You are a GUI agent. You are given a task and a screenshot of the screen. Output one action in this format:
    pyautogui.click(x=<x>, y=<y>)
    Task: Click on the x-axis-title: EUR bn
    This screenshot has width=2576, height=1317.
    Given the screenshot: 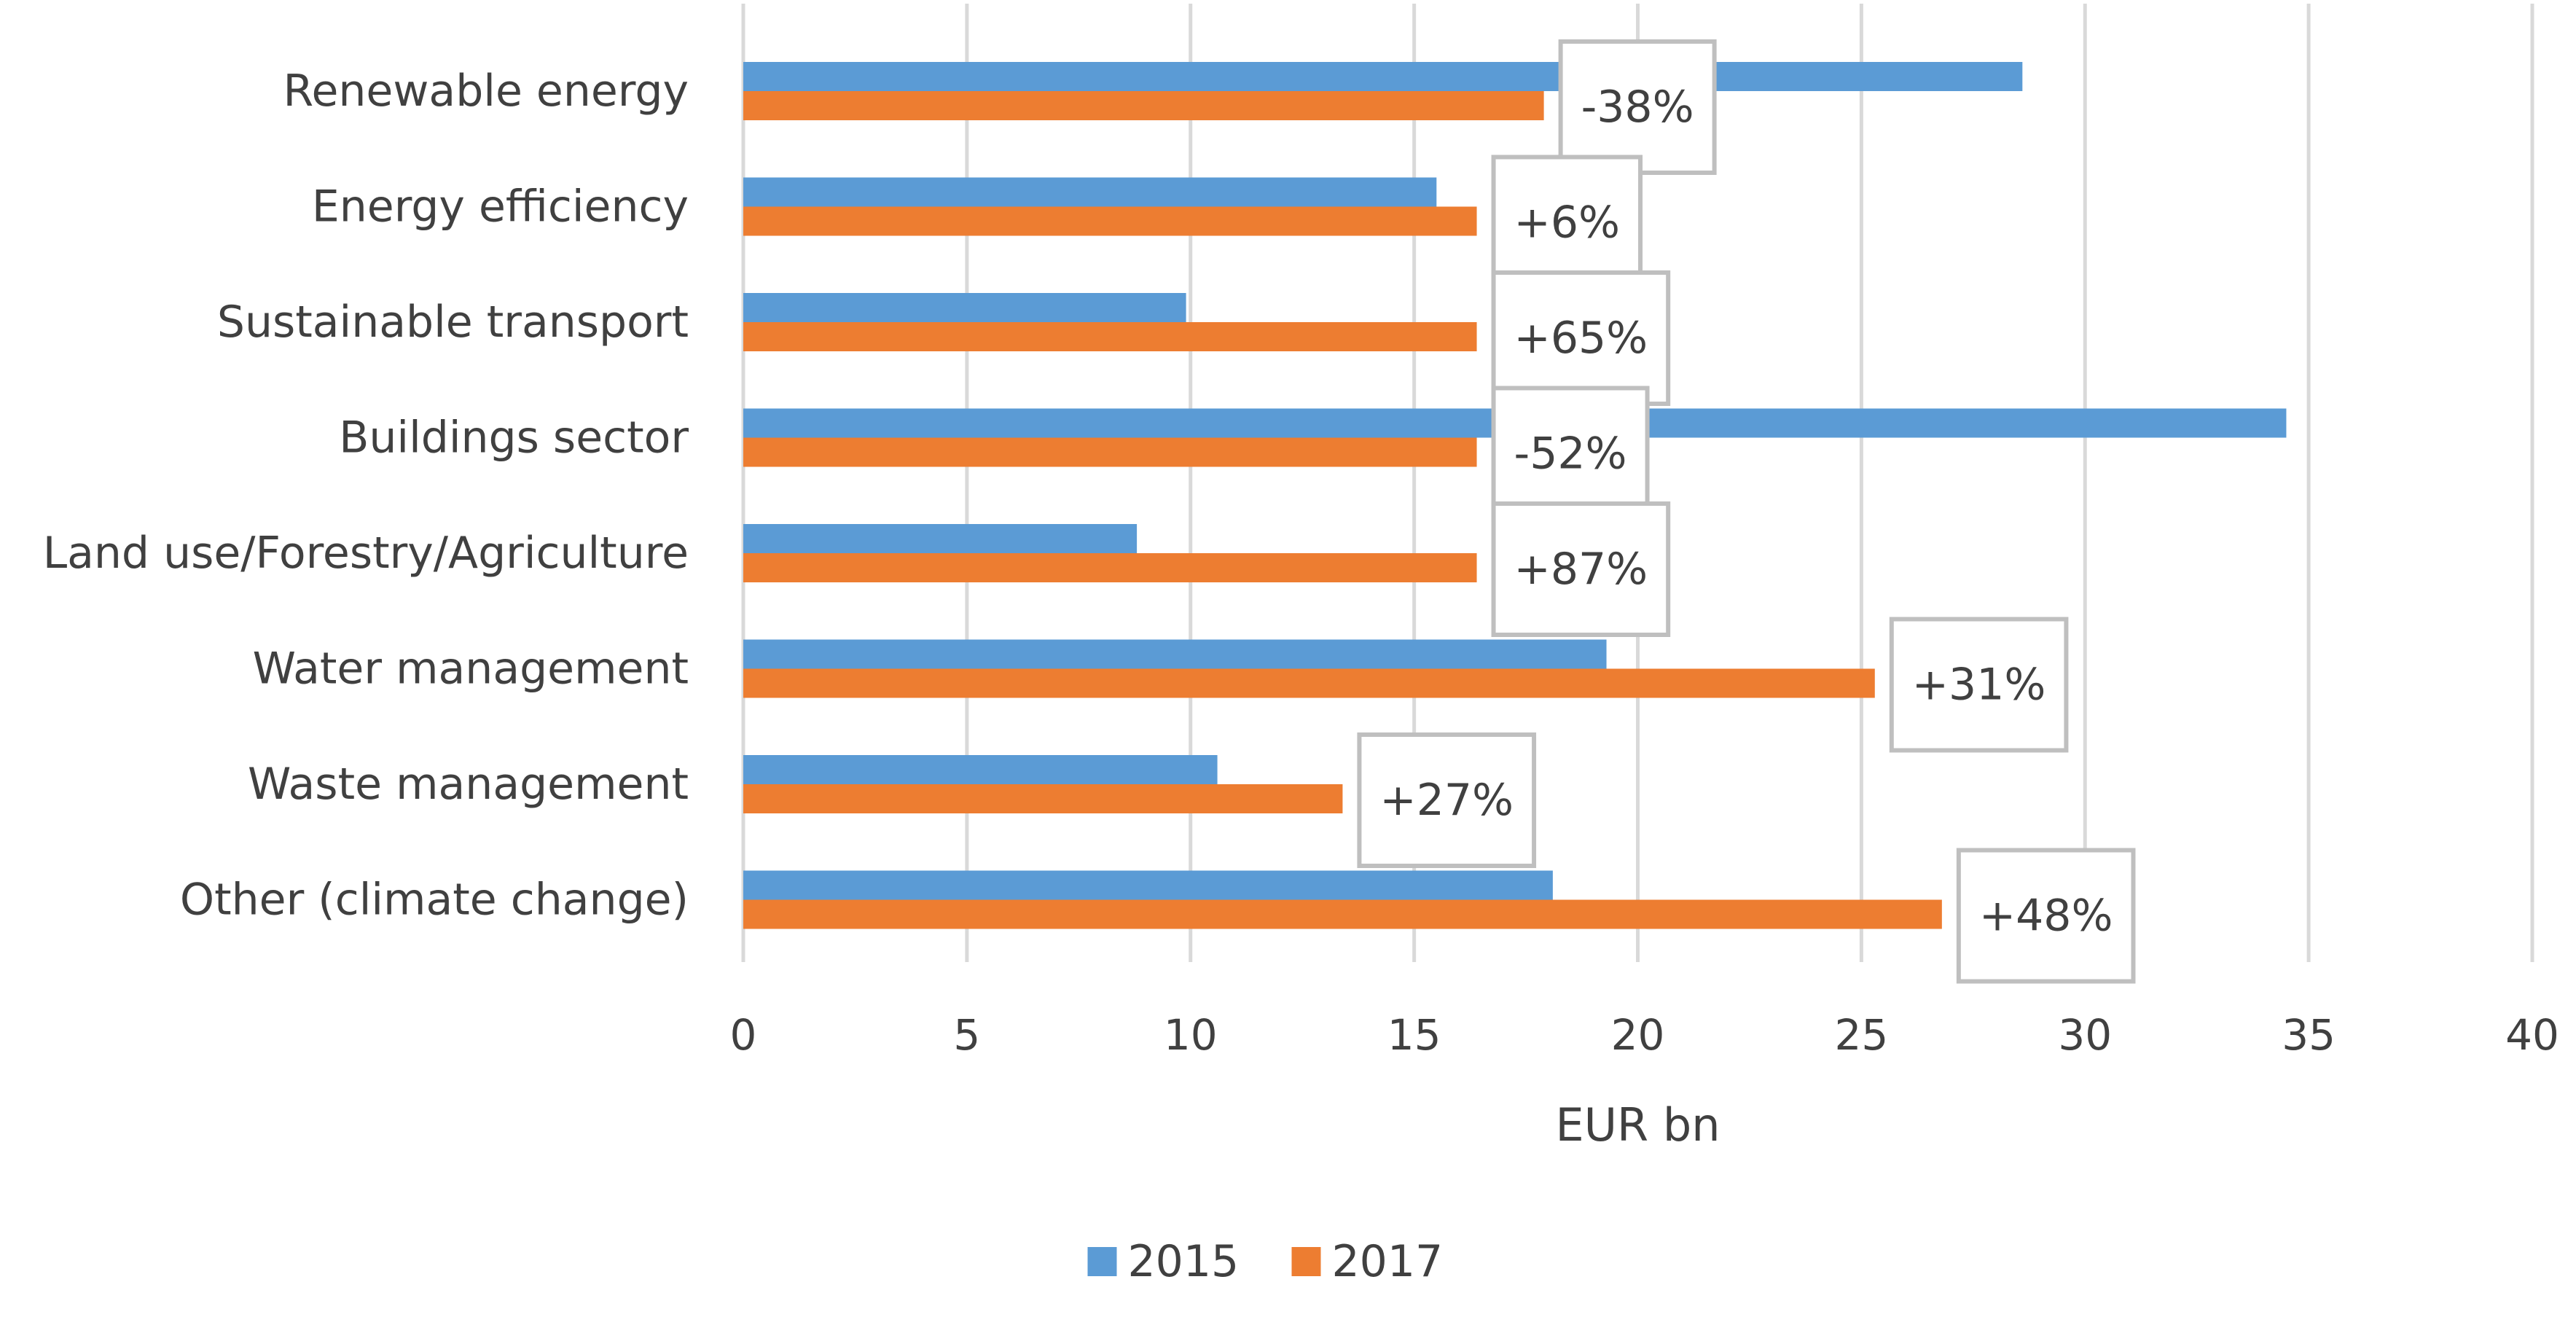 What is the action you would take?
    pyautogui.click(x=1638, y=1125)
    